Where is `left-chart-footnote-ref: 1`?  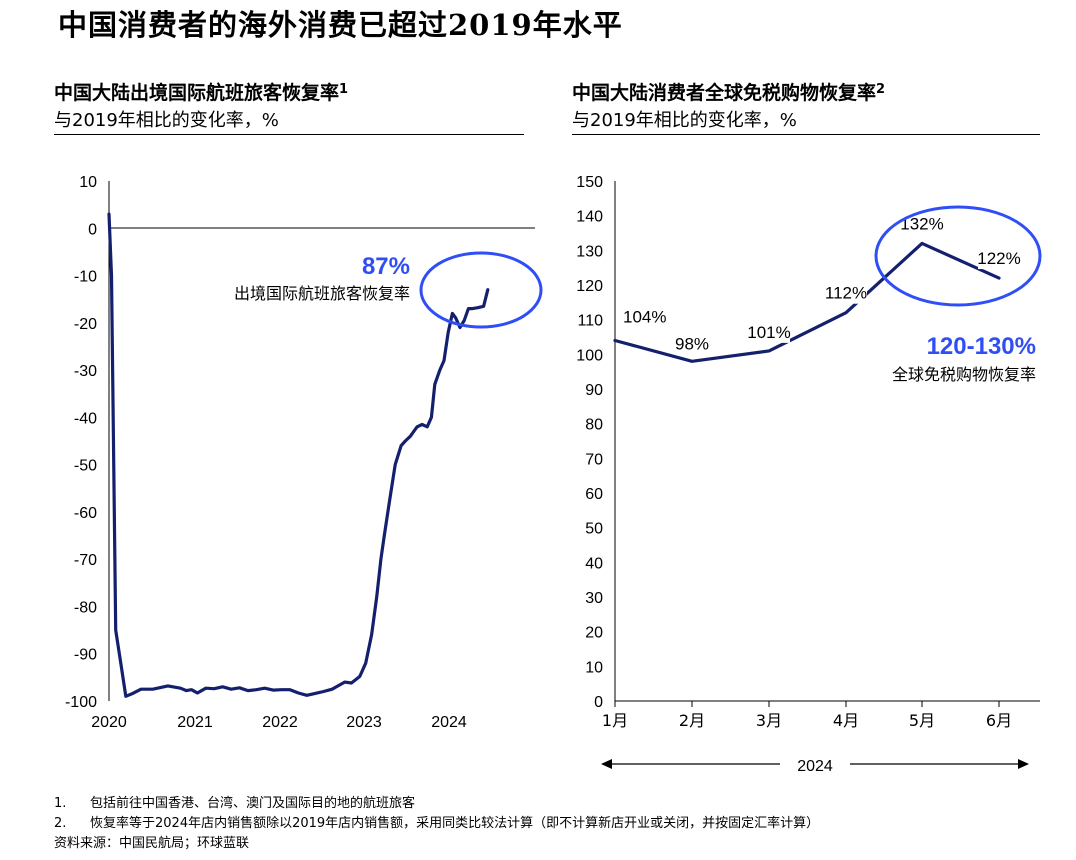
left-chart-footnote-ref: 1 is located at coordinates (344, 89).